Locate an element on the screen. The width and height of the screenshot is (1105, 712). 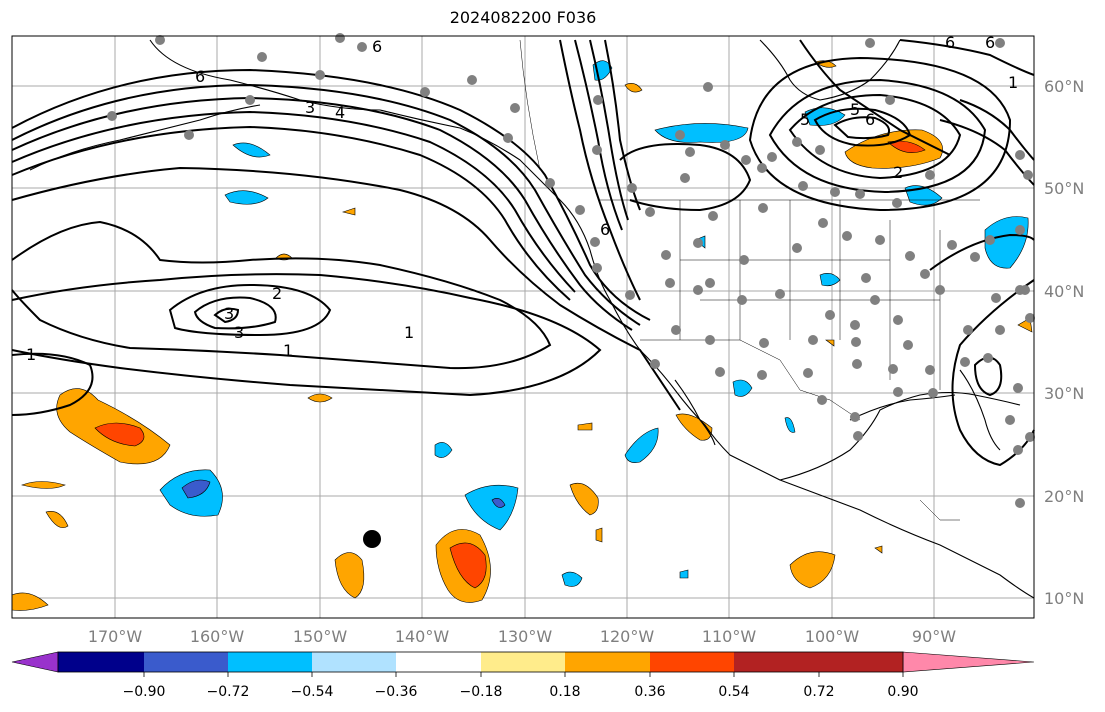
central-america-coast is located at coordinates (907, 539).